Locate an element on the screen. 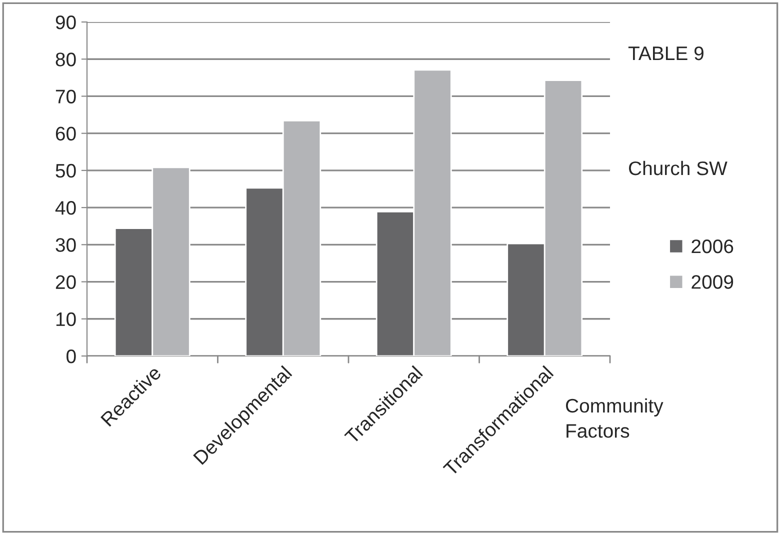 Image resolution: width=782 pixels, height=535 pixels. y-tick-label: 0 is located at coordinates (71, 356).